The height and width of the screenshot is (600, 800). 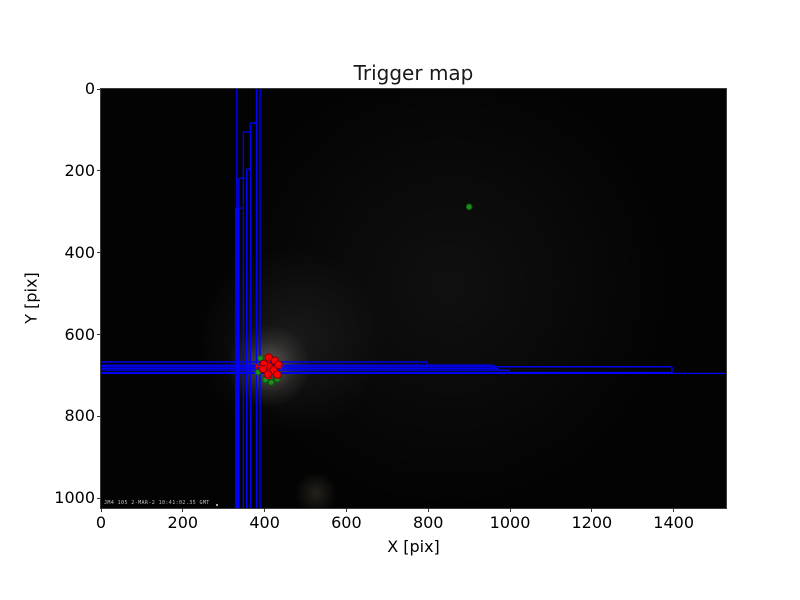 What do you see at coordinates (79, 416) in the screenshot?
I see `y-tick-label: 800` at bounding box center [79, 416].